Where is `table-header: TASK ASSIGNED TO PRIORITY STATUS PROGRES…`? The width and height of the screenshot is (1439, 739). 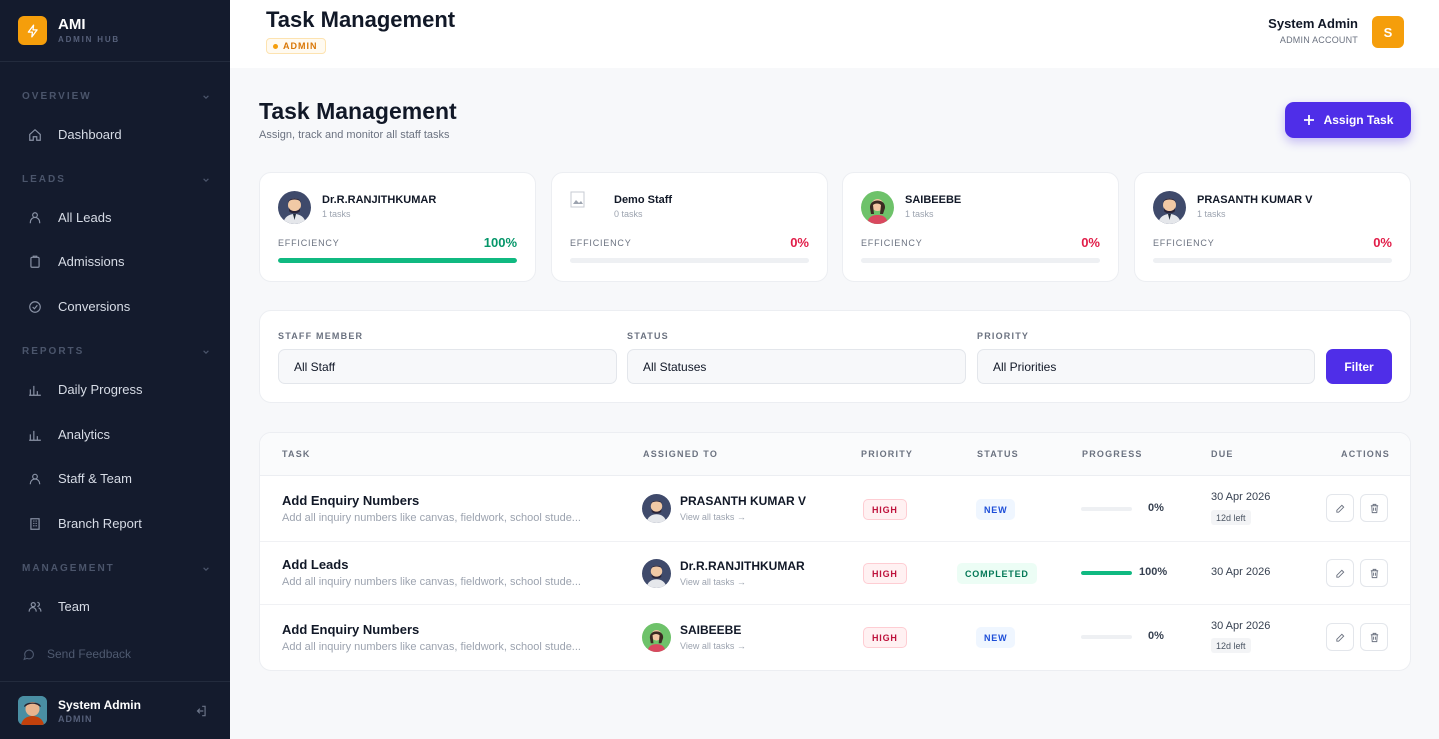
table-header: TASK ASSIGNED TO PRIORITY STATUS PROGRES… is located at coordinates (835, 454).